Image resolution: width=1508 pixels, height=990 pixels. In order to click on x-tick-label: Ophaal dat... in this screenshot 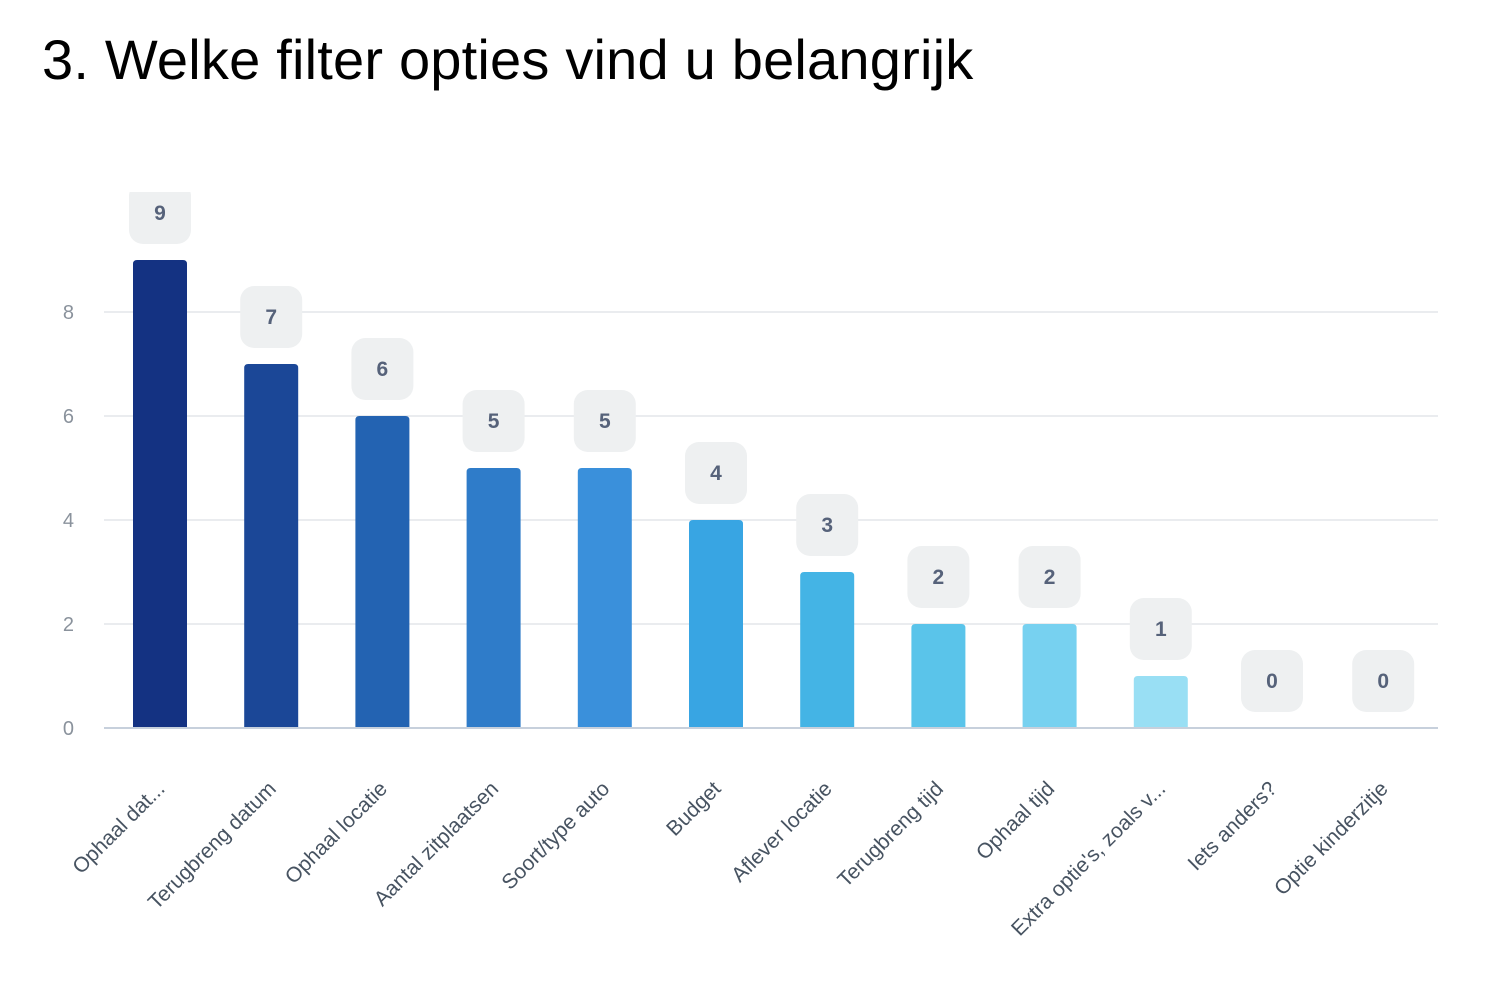, I will do `click(118, 827)`.